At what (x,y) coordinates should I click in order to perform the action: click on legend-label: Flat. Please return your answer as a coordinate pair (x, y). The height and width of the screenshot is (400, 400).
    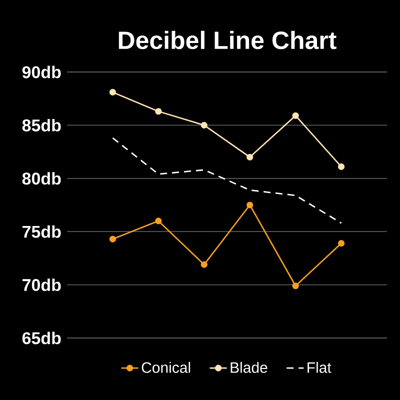
    Looking at the image, I should click on (320, 367).